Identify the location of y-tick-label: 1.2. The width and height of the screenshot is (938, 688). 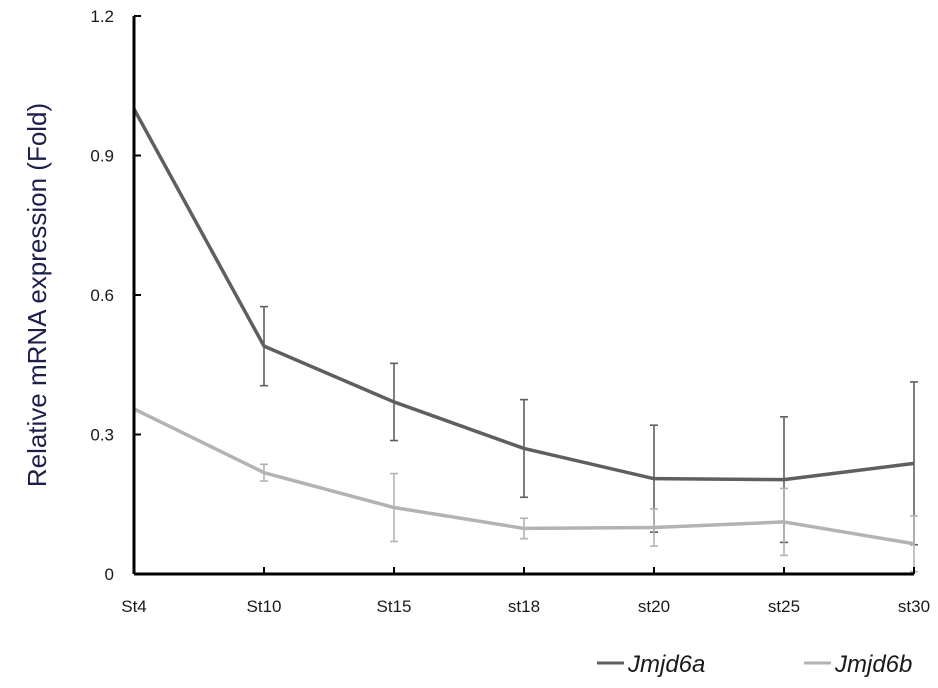
(102, 16).